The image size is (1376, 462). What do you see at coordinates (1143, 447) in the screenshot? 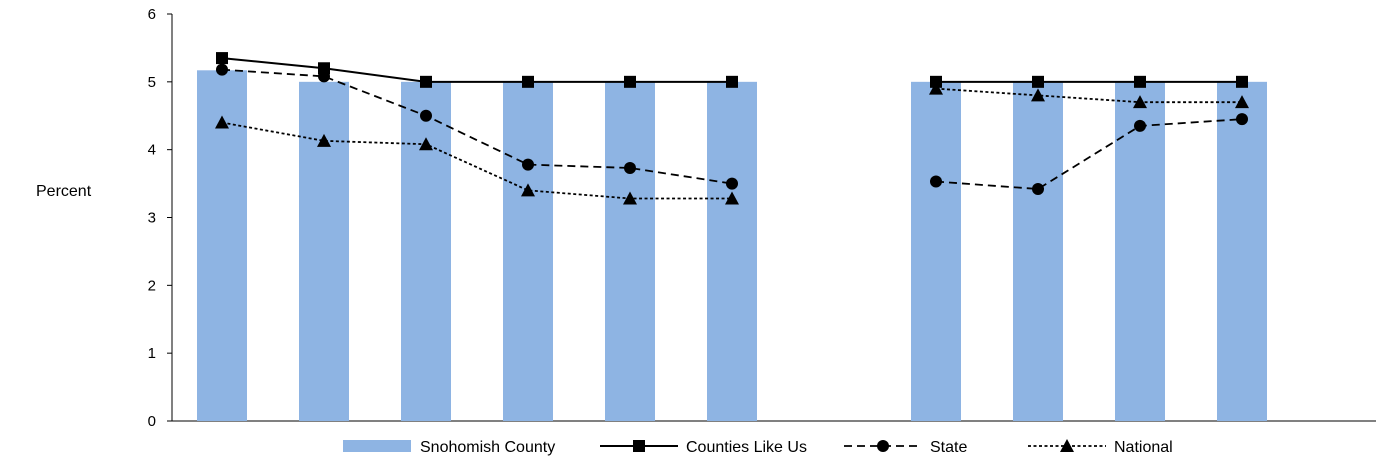
I see `legend-label: National` at bounding box center [1143, 447].